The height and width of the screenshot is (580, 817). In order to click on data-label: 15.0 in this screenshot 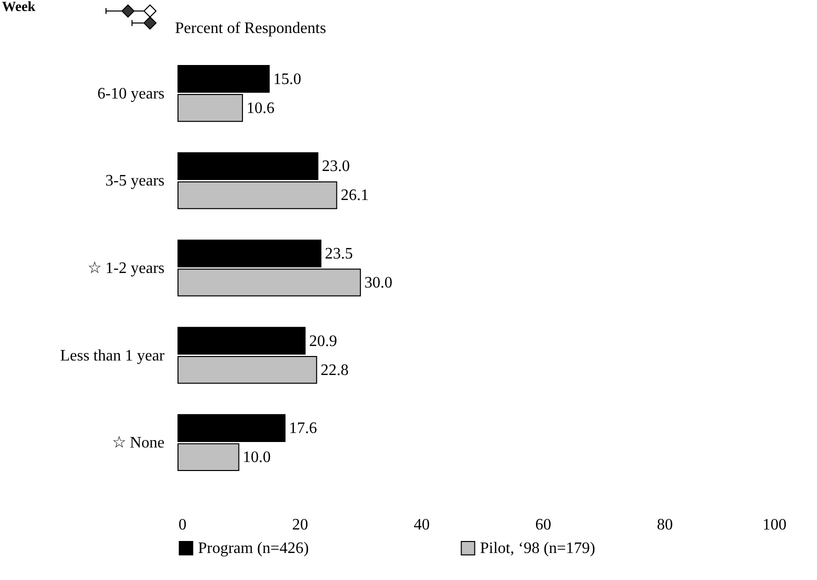, I will do `click(287, 79)`.